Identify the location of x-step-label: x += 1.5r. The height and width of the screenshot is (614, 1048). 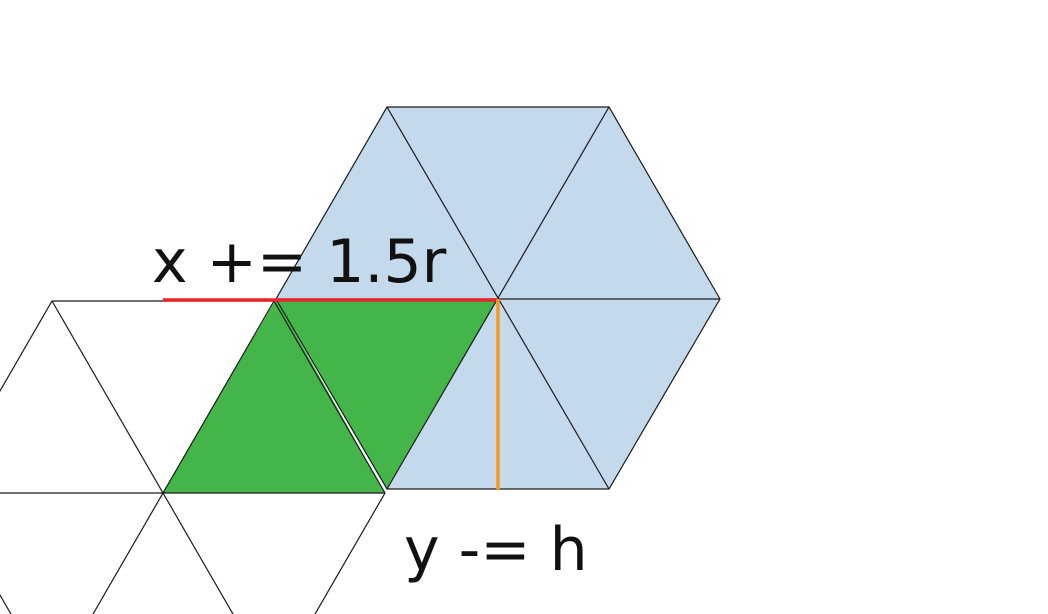
(299, 262).